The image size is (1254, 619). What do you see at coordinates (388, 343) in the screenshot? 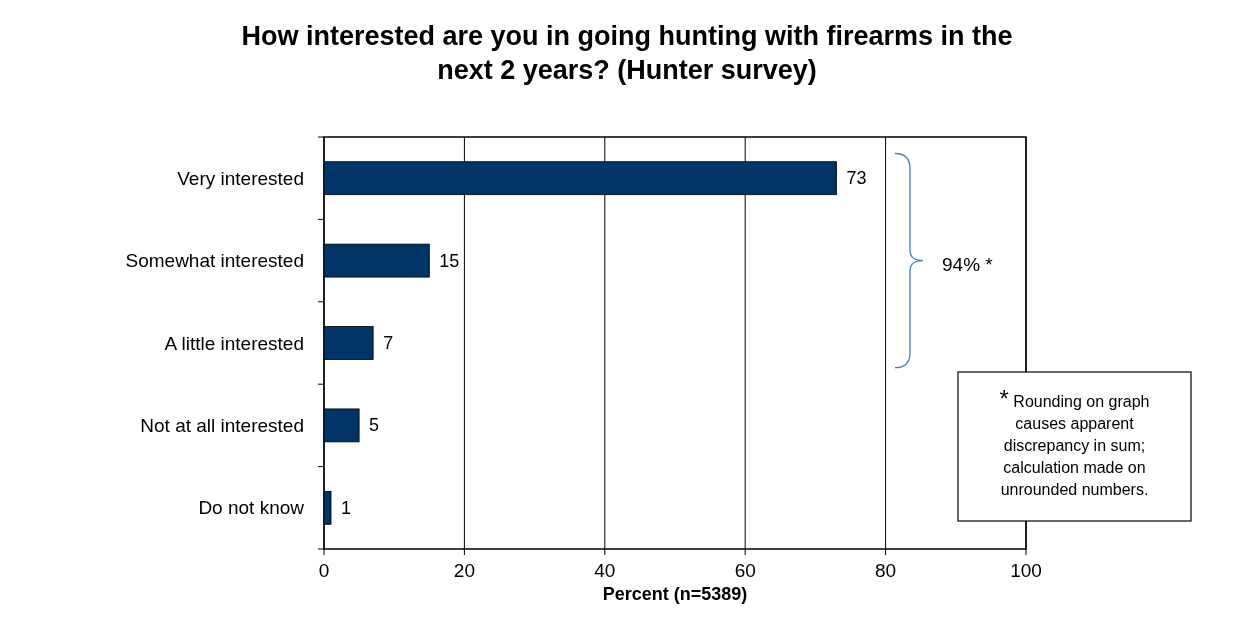
I see `data-label: 7` at bounding box center [388, 343].